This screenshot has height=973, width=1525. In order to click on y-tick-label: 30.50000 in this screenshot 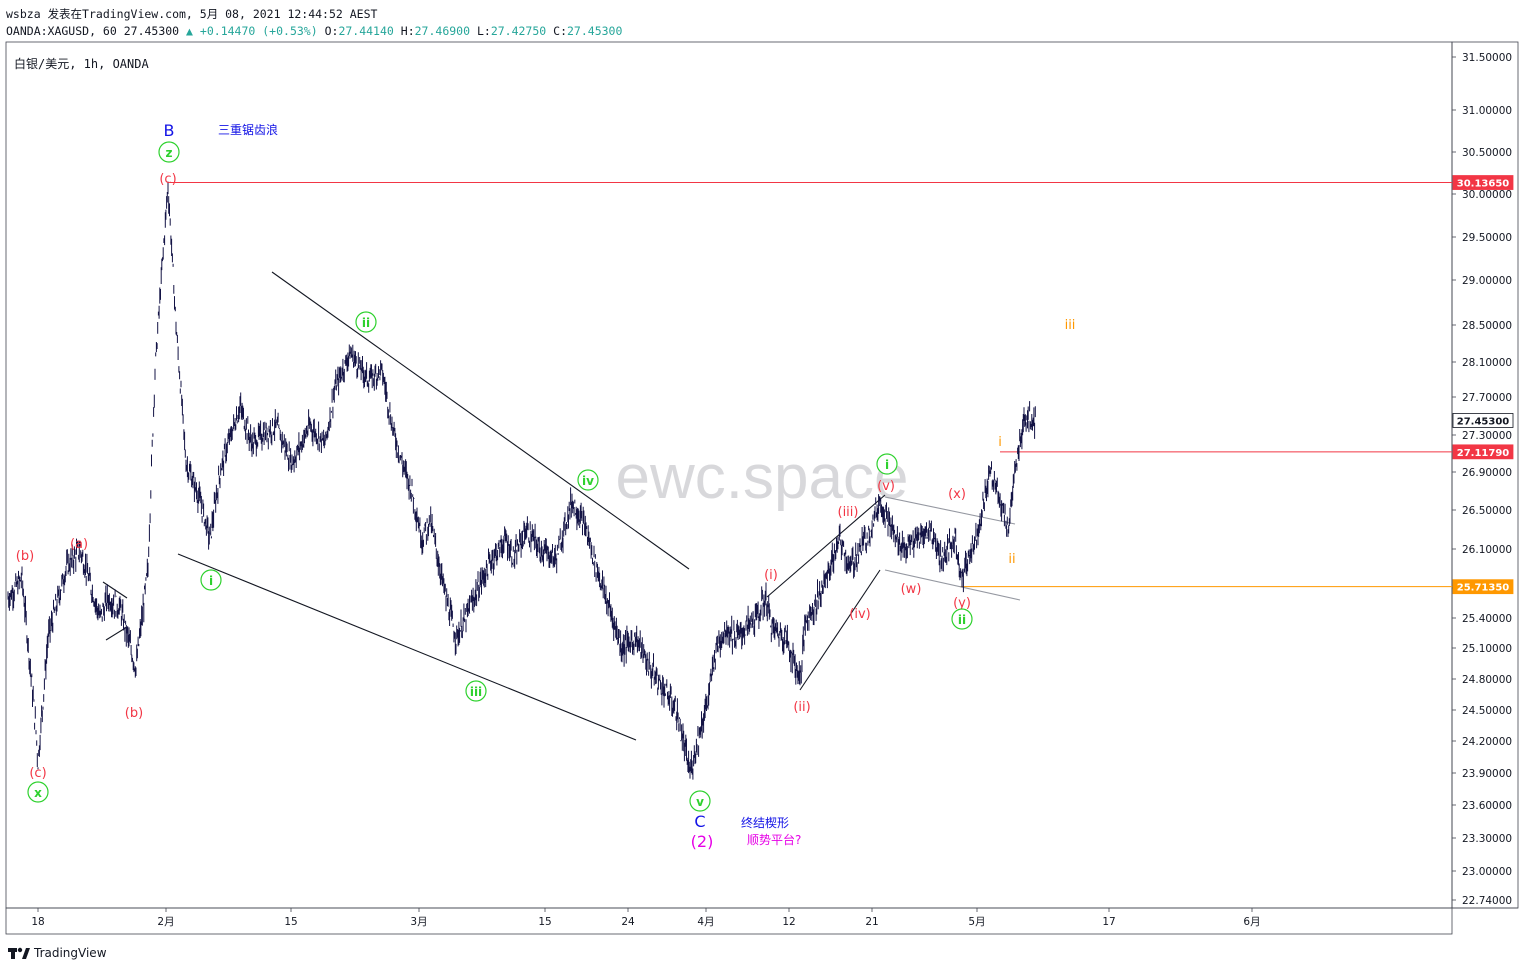, I will do `click(1487, 153)`.